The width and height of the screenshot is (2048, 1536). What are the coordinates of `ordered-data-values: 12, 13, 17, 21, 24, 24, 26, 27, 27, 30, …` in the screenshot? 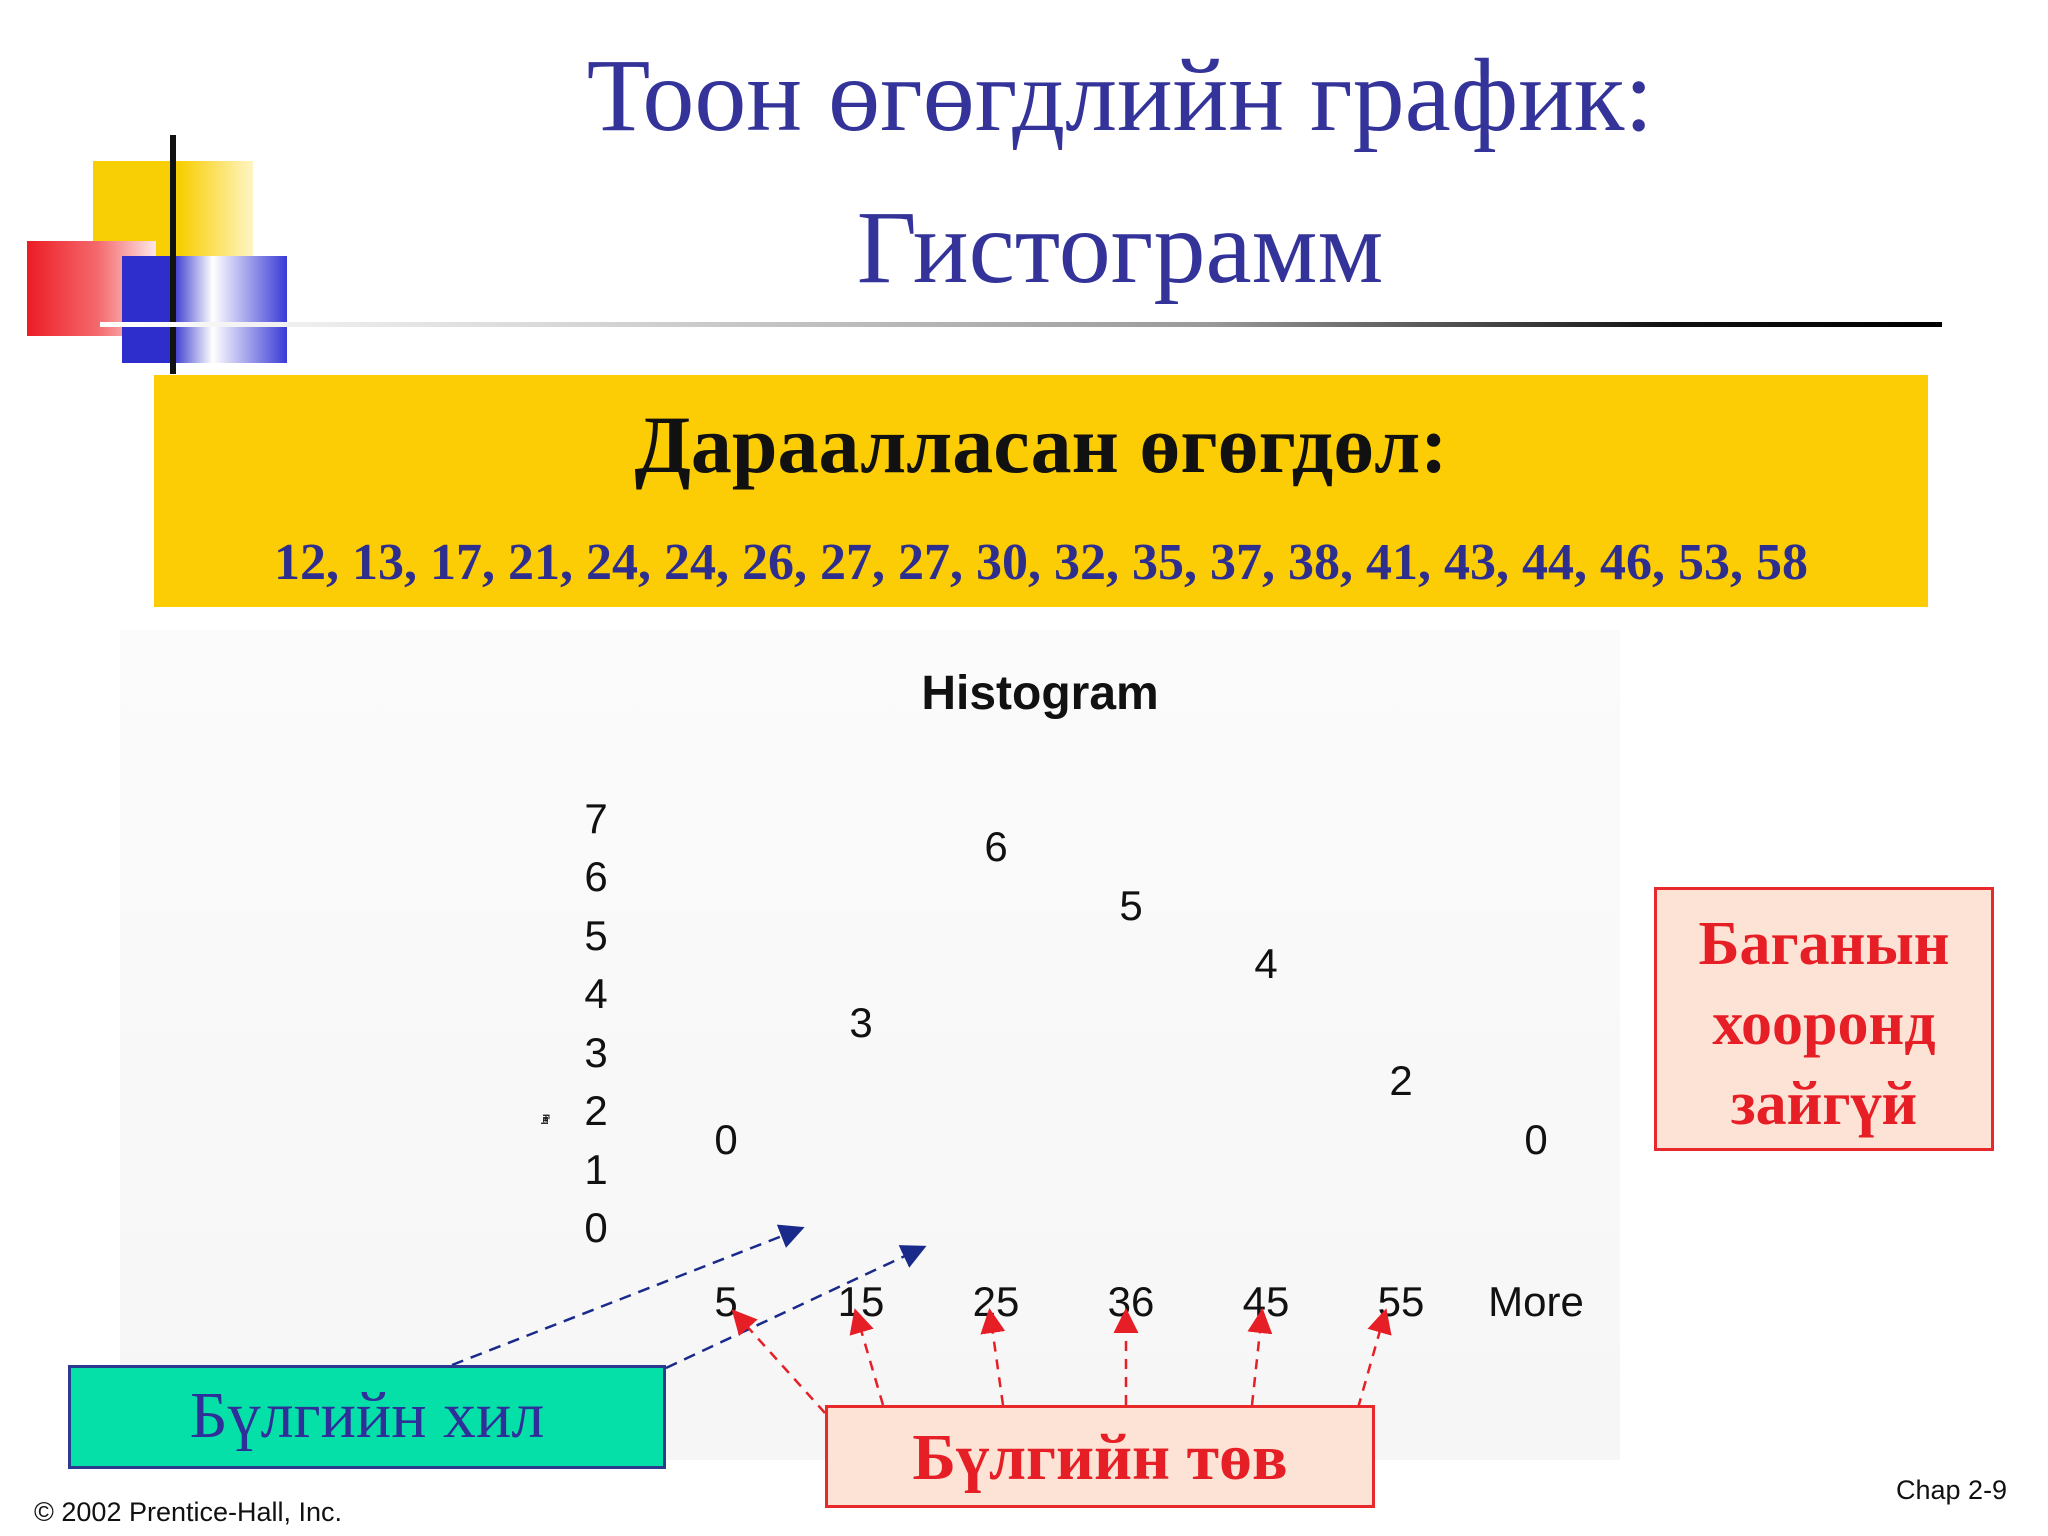 It's located at (1041, 562).